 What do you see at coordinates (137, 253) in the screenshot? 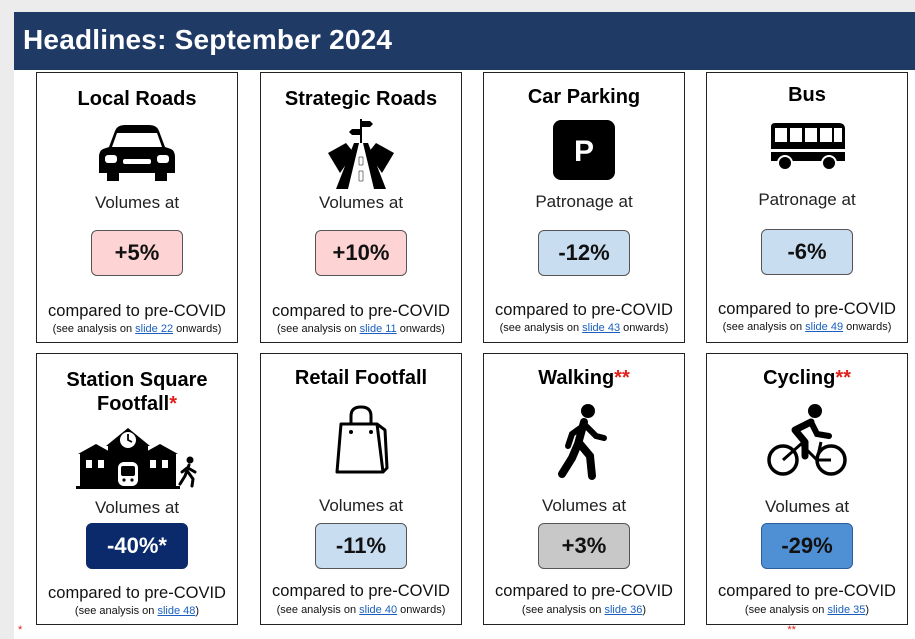
I see `metric-value: +5%` at bounding box center [137, 253].